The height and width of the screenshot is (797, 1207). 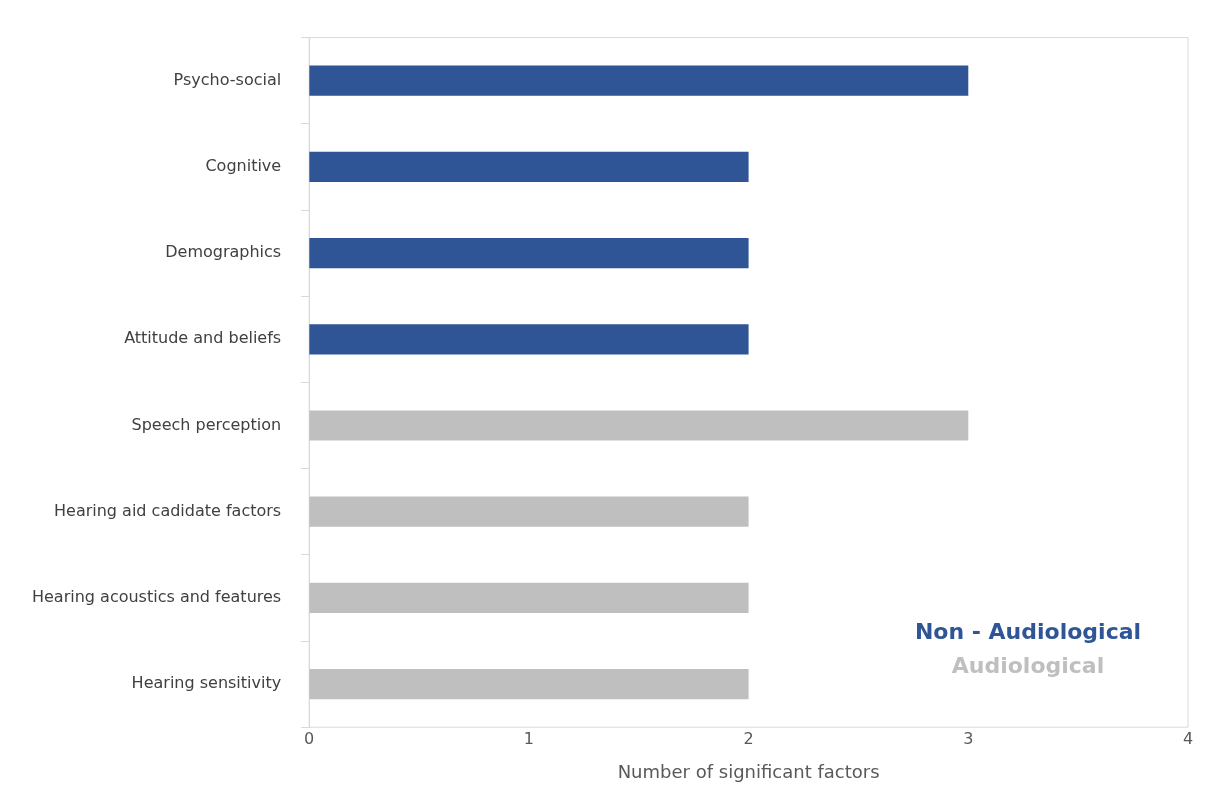 I want to click on y-tick-label: Hearing sensitivity, so click(x=206, y=683).